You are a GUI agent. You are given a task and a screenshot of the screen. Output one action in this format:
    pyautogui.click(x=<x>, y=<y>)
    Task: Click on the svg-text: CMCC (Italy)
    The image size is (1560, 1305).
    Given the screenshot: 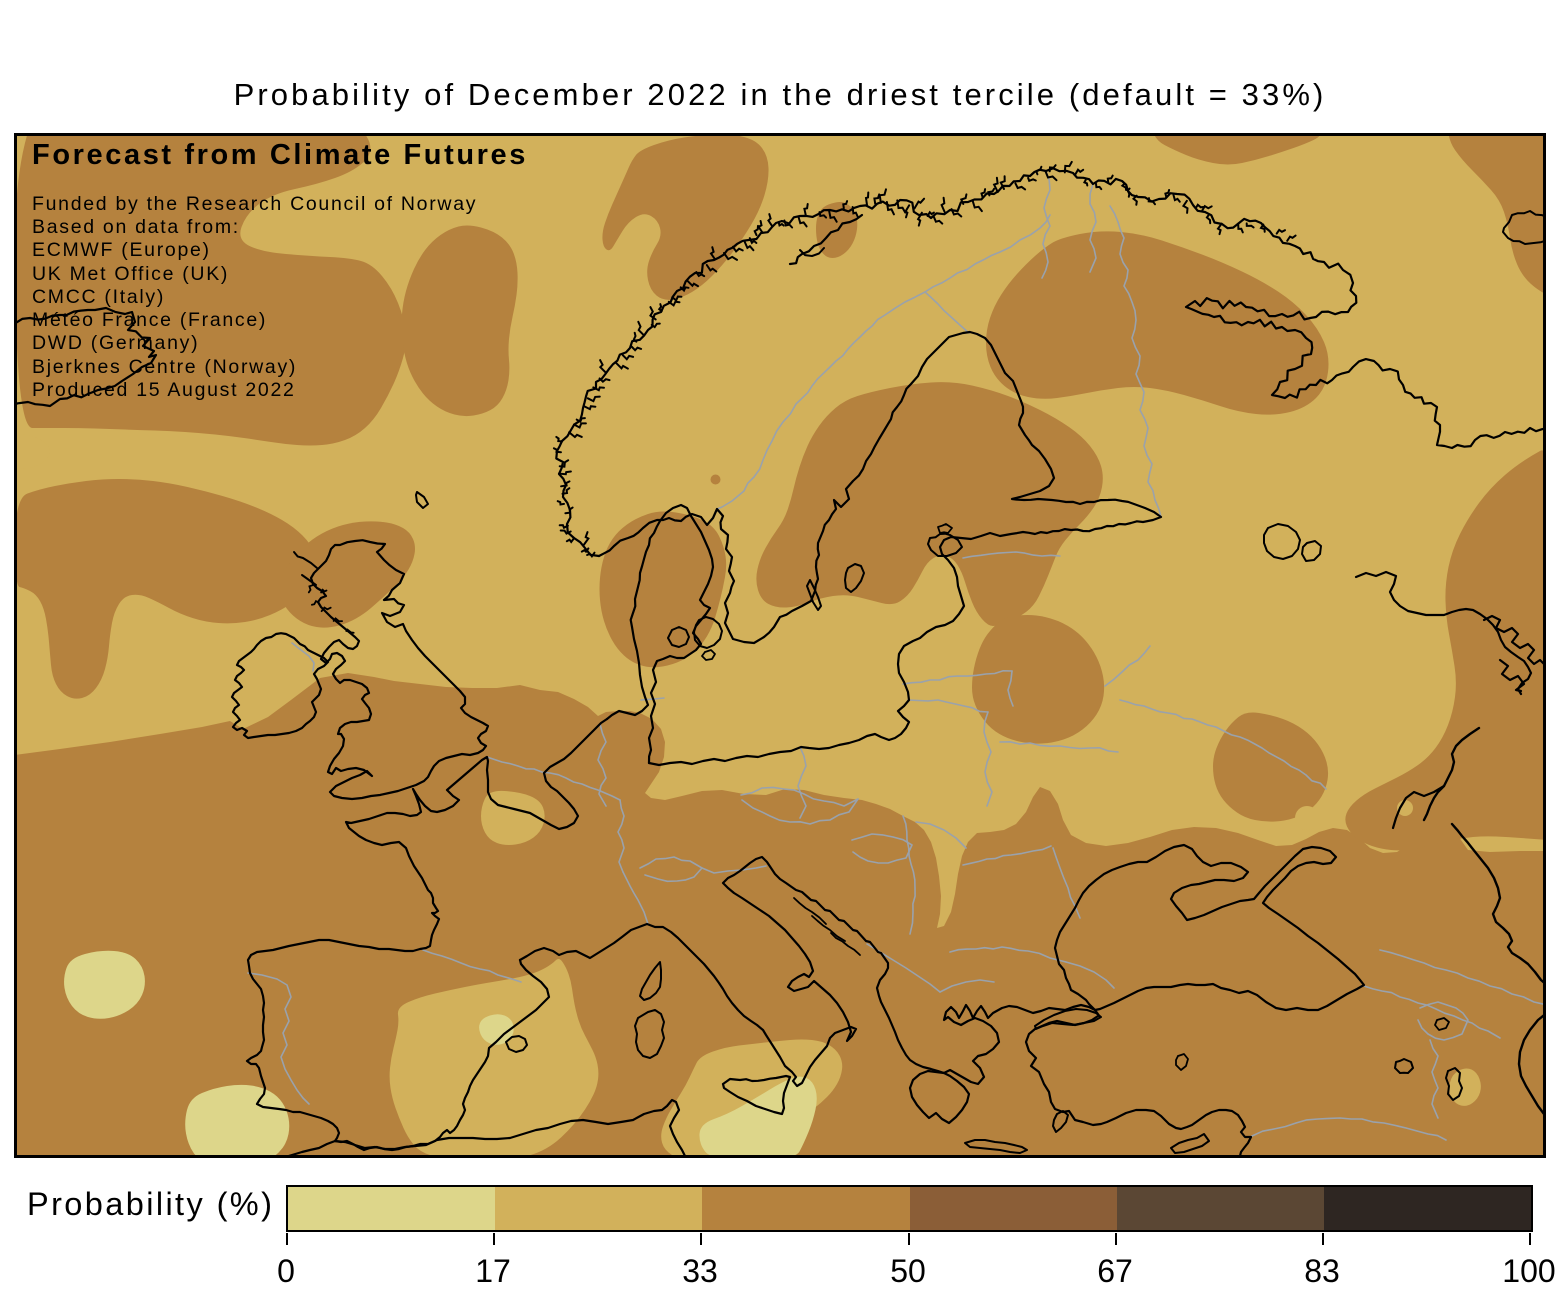 What is the action you would take?
    pyautogui.click(x=98, y=297)
    